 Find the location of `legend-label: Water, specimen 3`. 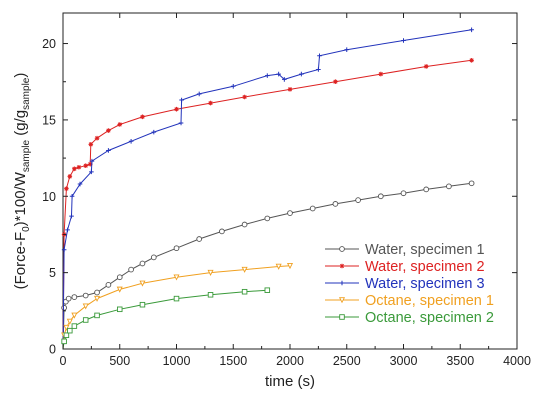

legend-label: Water, specimen 3 is located at coordinates (425, 284).